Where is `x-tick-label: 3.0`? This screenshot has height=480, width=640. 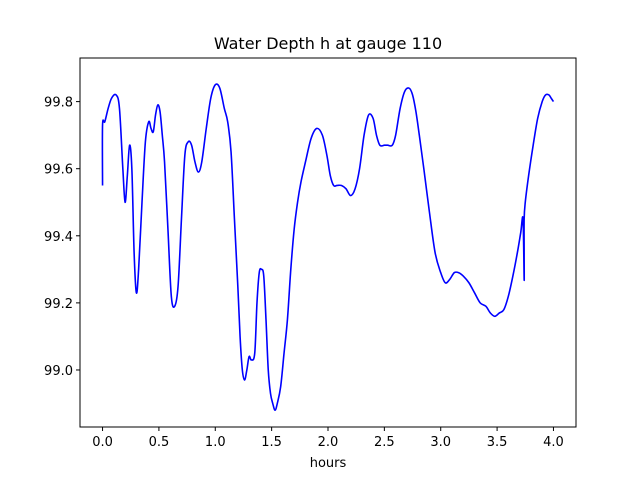
x-tick-label: 3.0 is located at coordinates (440, 442).